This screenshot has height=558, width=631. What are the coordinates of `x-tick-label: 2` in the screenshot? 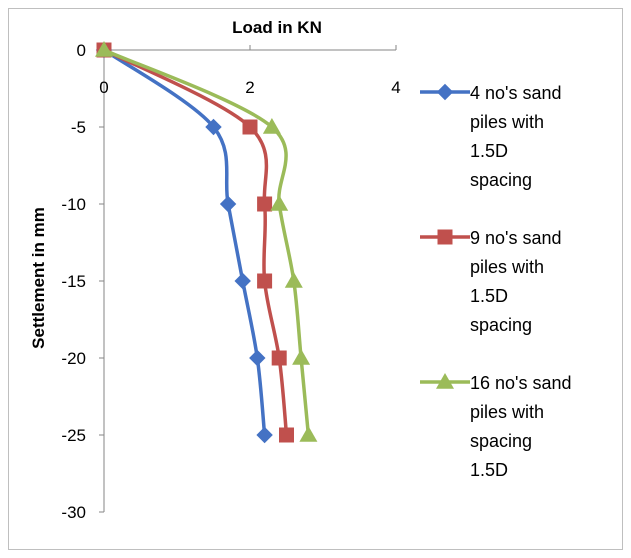 It's located at (249, 87).